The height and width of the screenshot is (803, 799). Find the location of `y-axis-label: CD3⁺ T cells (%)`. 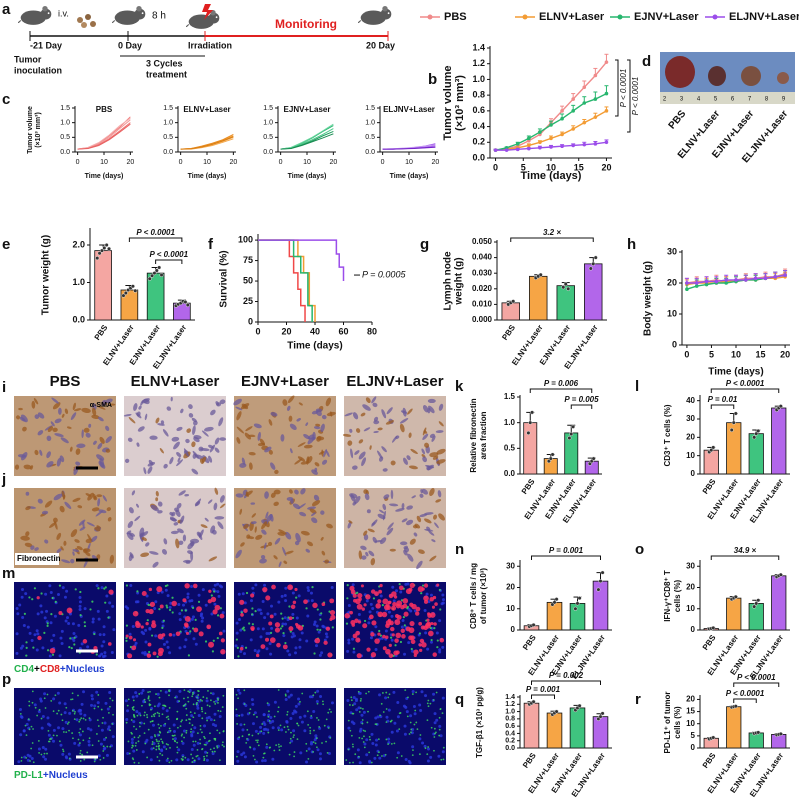

y-axis-label: CD3⁺ T cells (%) is located at coordinates (667, 435).